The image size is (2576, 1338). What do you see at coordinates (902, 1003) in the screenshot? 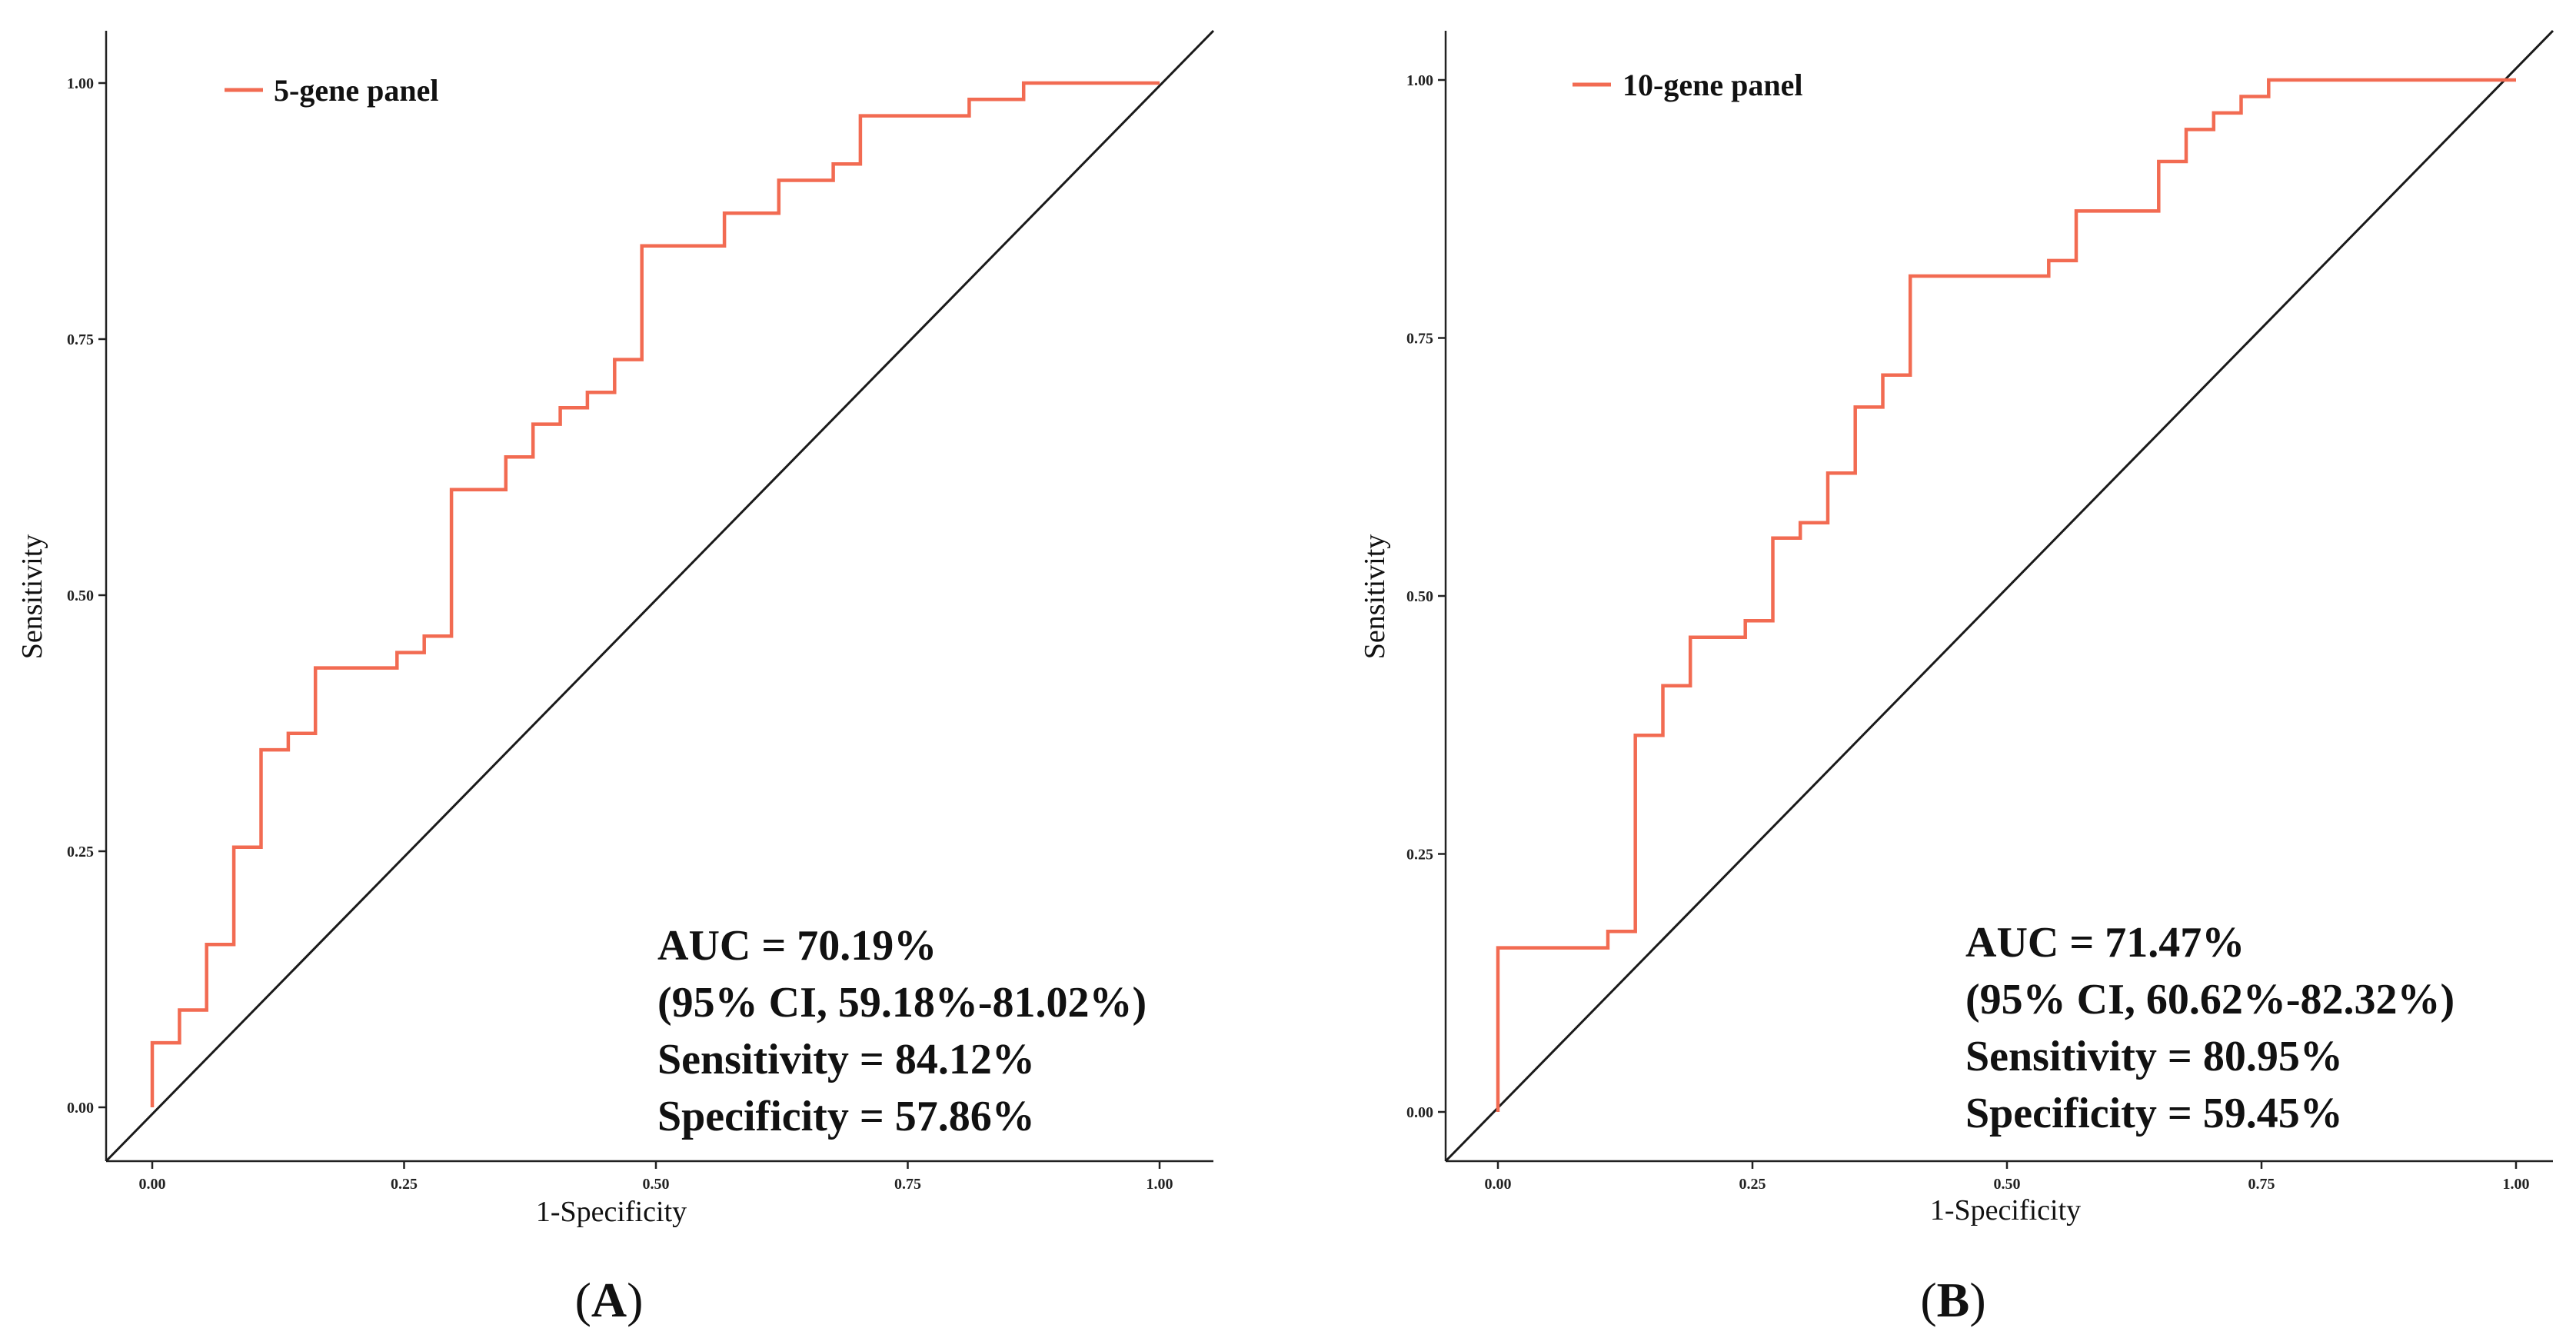
I see `ci-text: (95% CI, 59.18%-81.02%)` at bounding box center [902, 1003].